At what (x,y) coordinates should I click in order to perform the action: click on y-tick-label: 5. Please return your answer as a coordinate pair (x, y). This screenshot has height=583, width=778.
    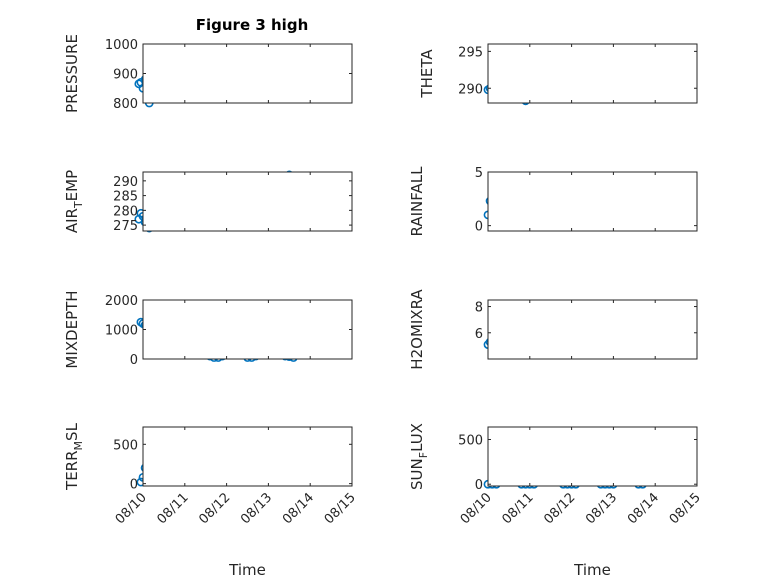
    Looking at the image, I should click on (479, 173).